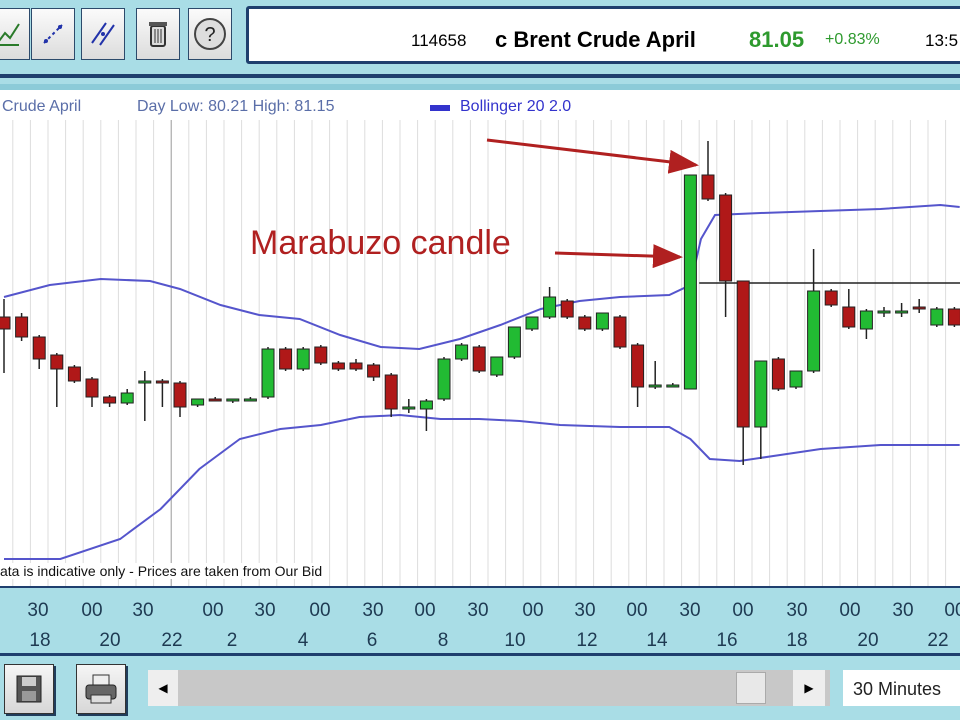 This screenshot has height=720, width=960. What do you see at coordinates (440, 108) in the screenshot?
I see `legend-bollinger-swatch` at bounding box center [440, 108].